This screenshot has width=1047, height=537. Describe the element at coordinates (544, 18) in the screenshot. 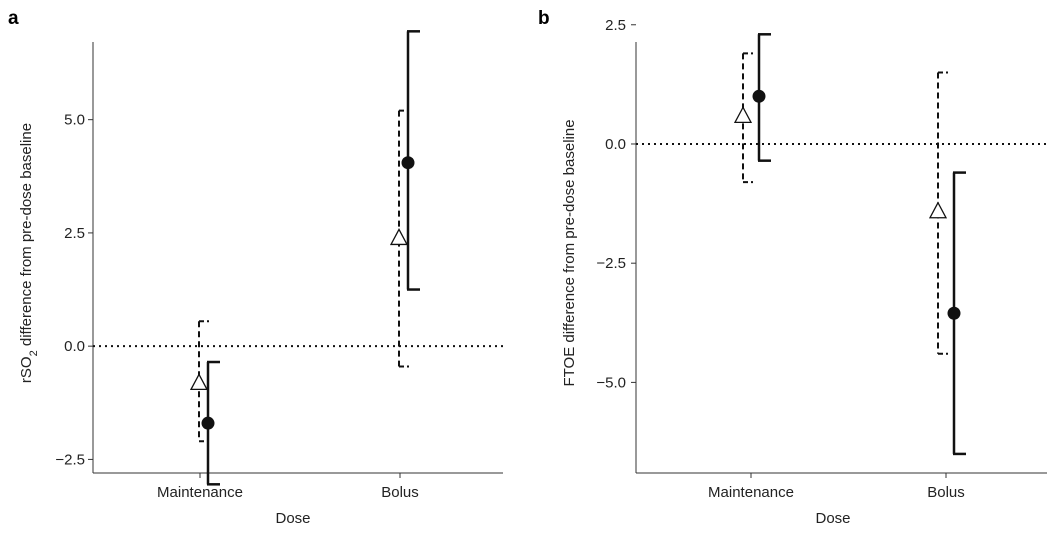

I see `panel-label: b` at that location.